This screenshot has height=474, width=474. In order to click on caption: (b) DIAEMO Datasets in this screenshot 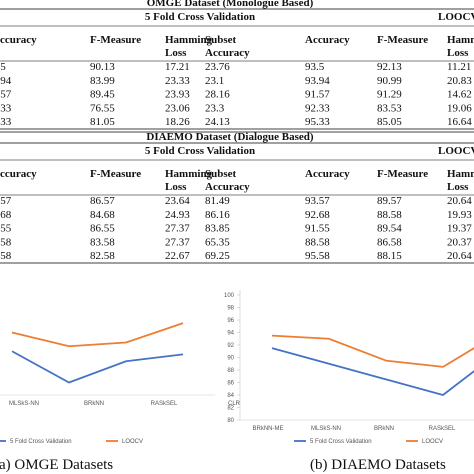, I will do `click(378, 465)`.